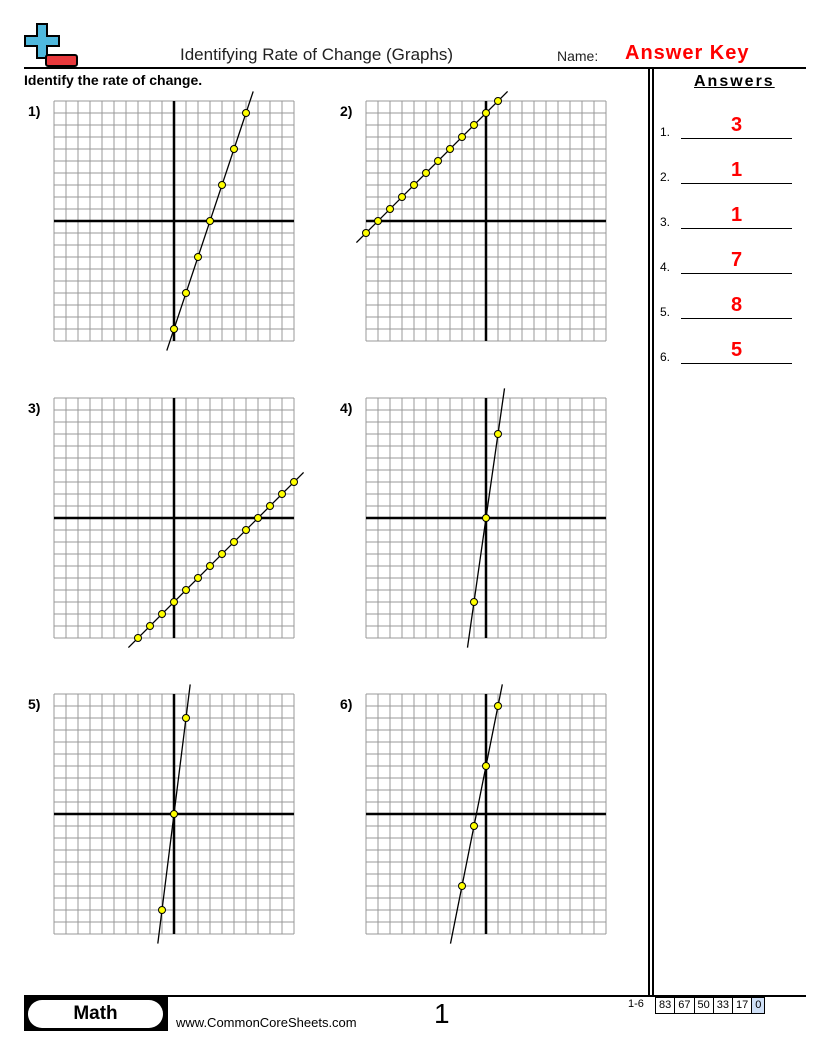 The width and height of the screenshot is (816, 1056). I want to click on answer-value: 5, so click(736, 350).